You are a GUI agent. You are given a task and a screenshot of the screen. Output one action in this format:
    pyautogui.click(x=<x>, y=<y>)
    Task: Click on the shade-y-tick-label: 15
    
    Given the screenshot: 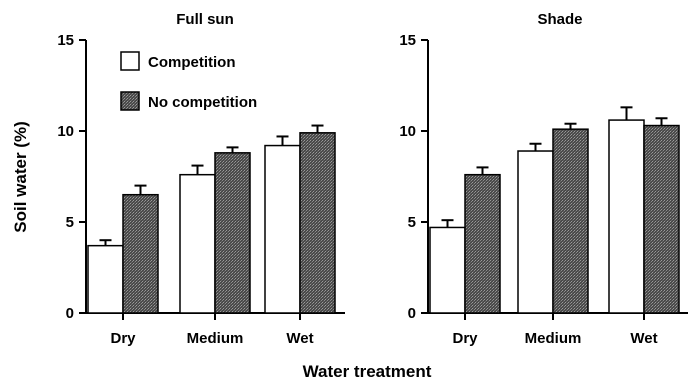 What is the action you would take?
    pyautogui.click(x=407, y=40)
    